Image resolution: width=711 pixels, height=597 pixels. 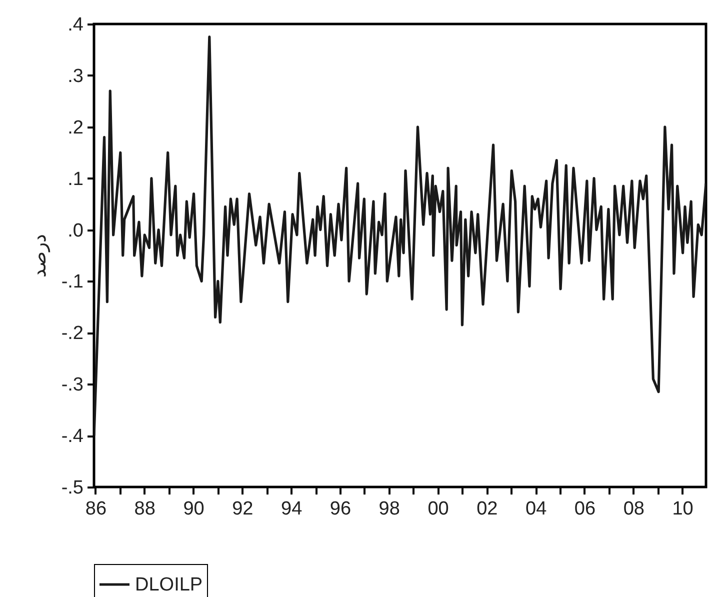 I want to click on y-tick-label: -.1, so click(x=72, y=282).